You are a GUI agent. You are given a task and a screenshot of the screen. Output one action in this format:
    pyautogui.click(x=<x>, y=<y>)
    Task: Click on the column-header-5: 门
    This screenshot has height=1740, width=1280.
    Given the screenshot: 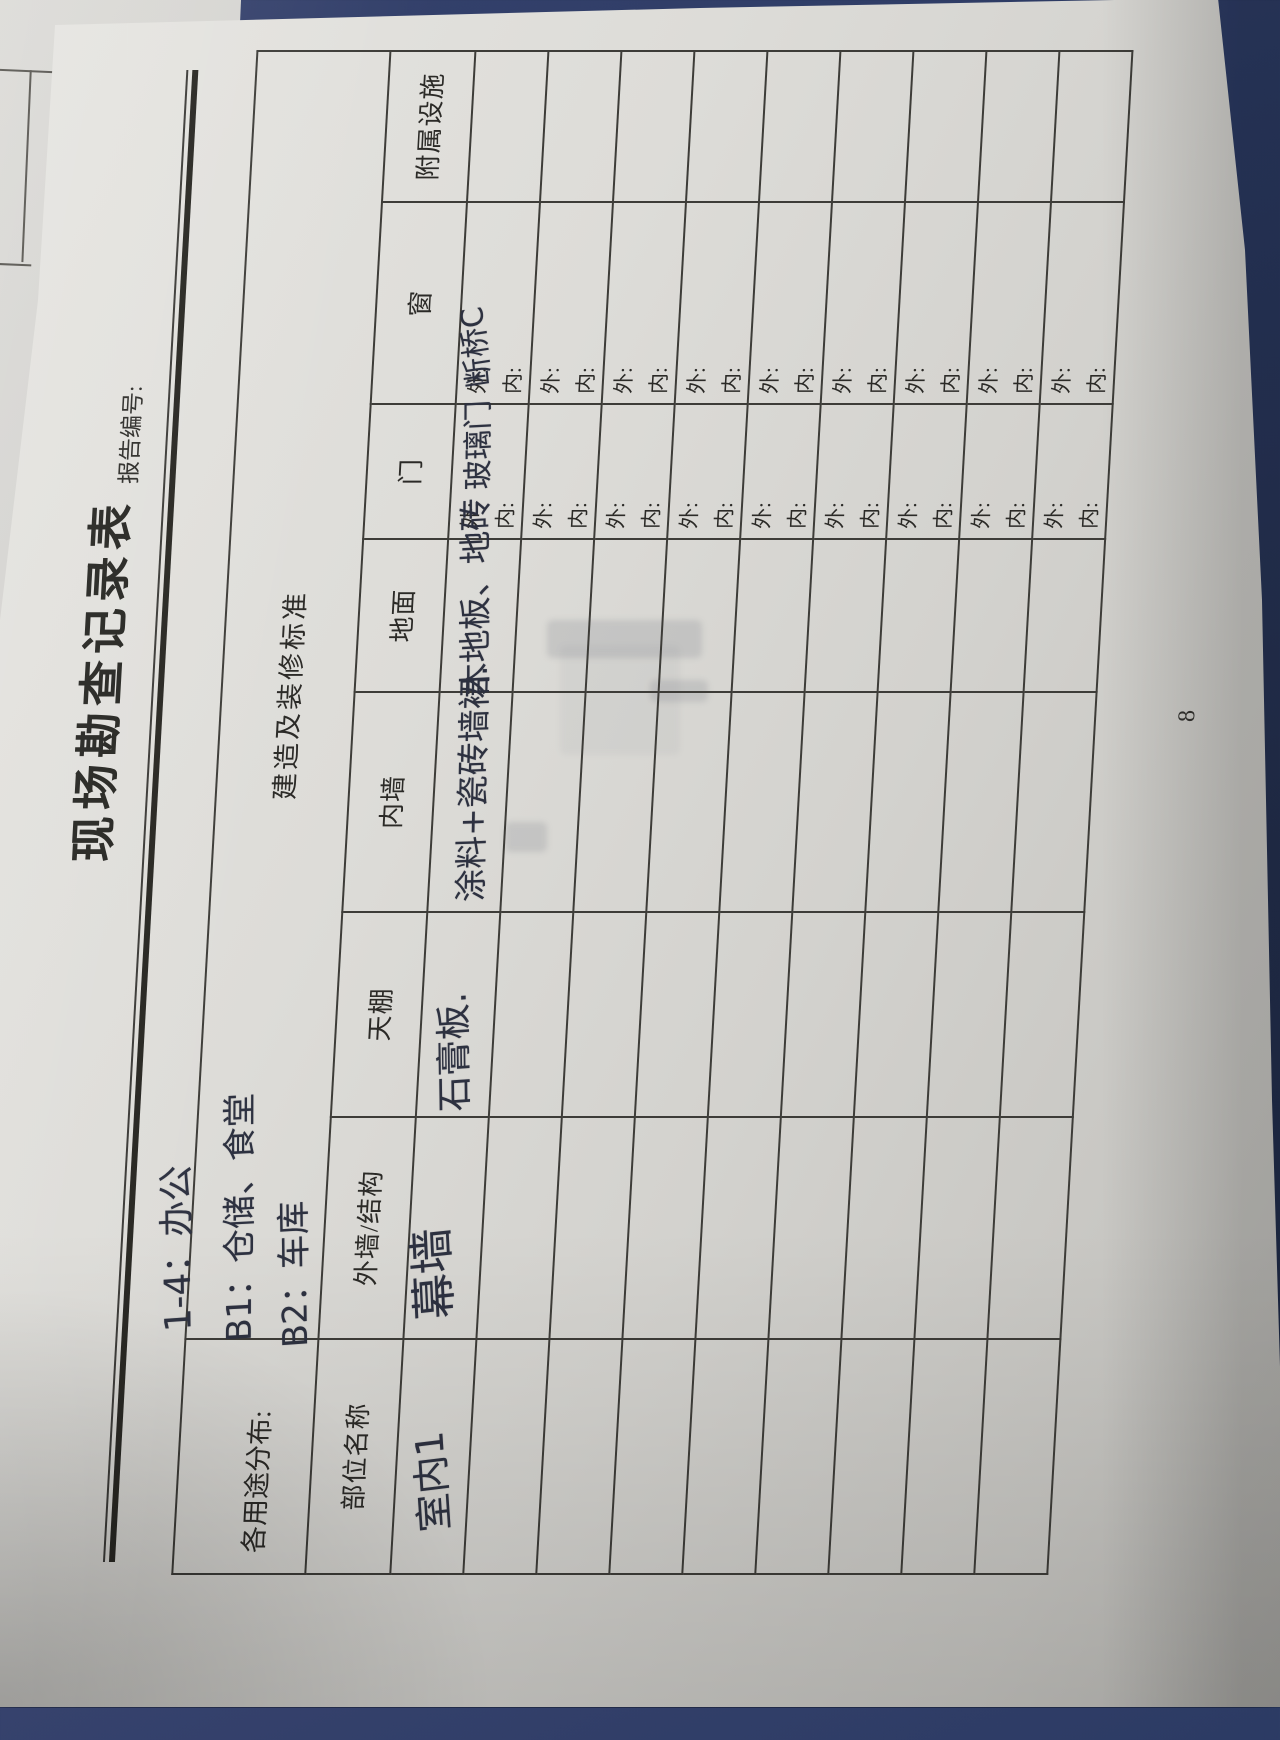 What is the action you would take?
    pyautogui.click(x=409, y=471)
    